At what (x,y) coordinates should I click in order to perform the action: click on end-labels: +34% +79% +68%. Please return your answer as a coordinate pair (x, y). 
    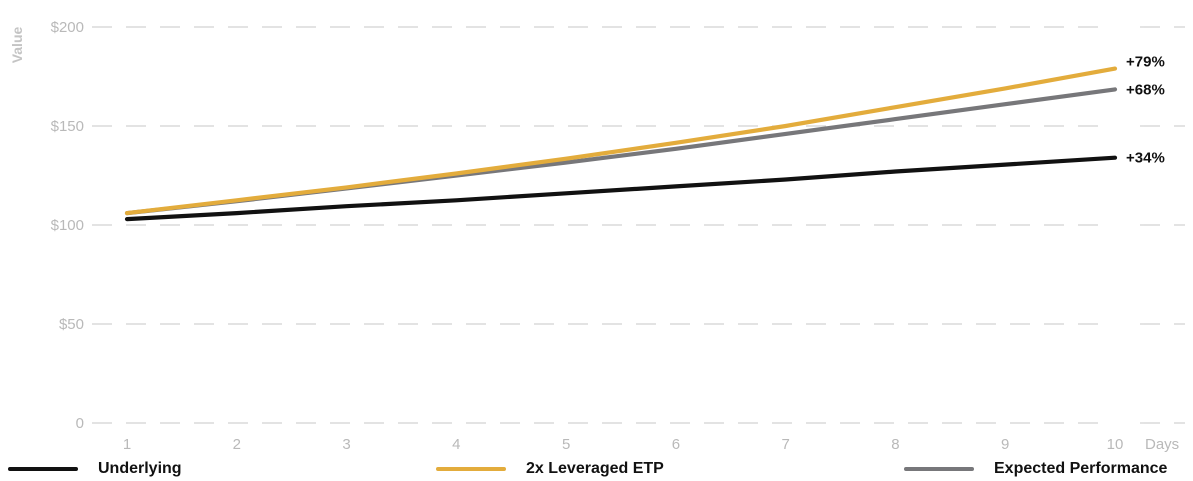
    Looking at the image, I should click on (1145, 110).